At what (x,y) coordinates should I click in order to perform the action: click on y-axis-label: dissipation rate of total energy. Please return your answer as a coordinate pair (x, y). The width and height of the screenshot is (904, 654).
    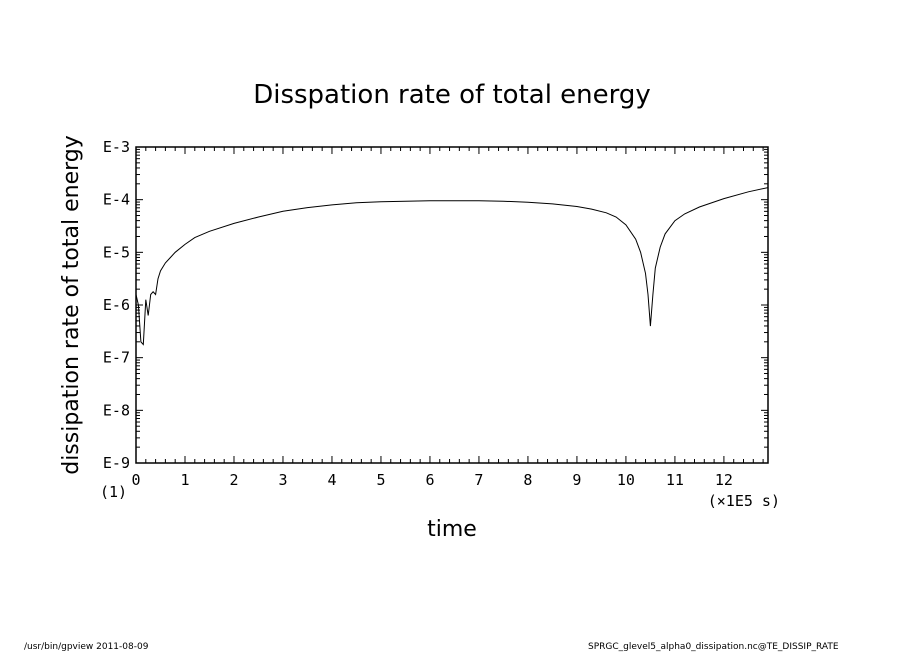
    Looking at the image, I should click on (71, 305).